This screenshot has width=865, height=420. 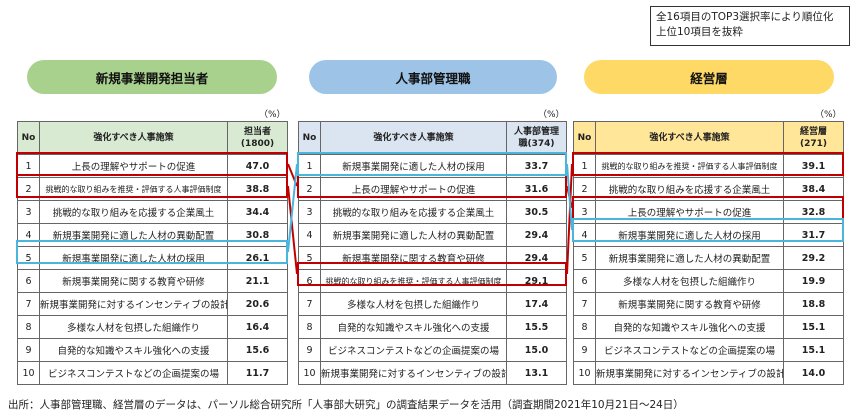 I want to click on measure-value: 19.9, so click(x=813, y=281).